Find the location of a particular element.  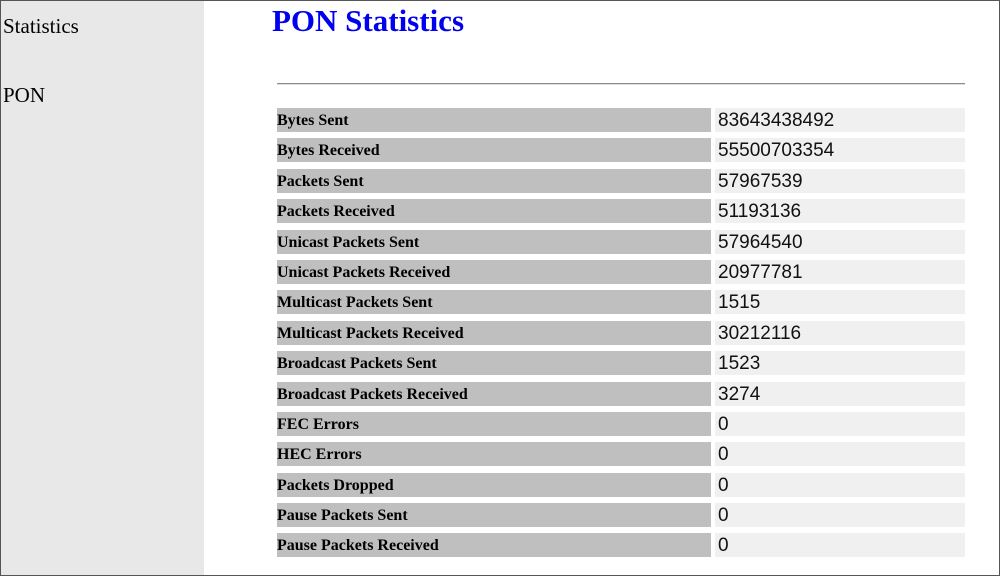

stat-value: 1515 is located at coordinates (840, 302).